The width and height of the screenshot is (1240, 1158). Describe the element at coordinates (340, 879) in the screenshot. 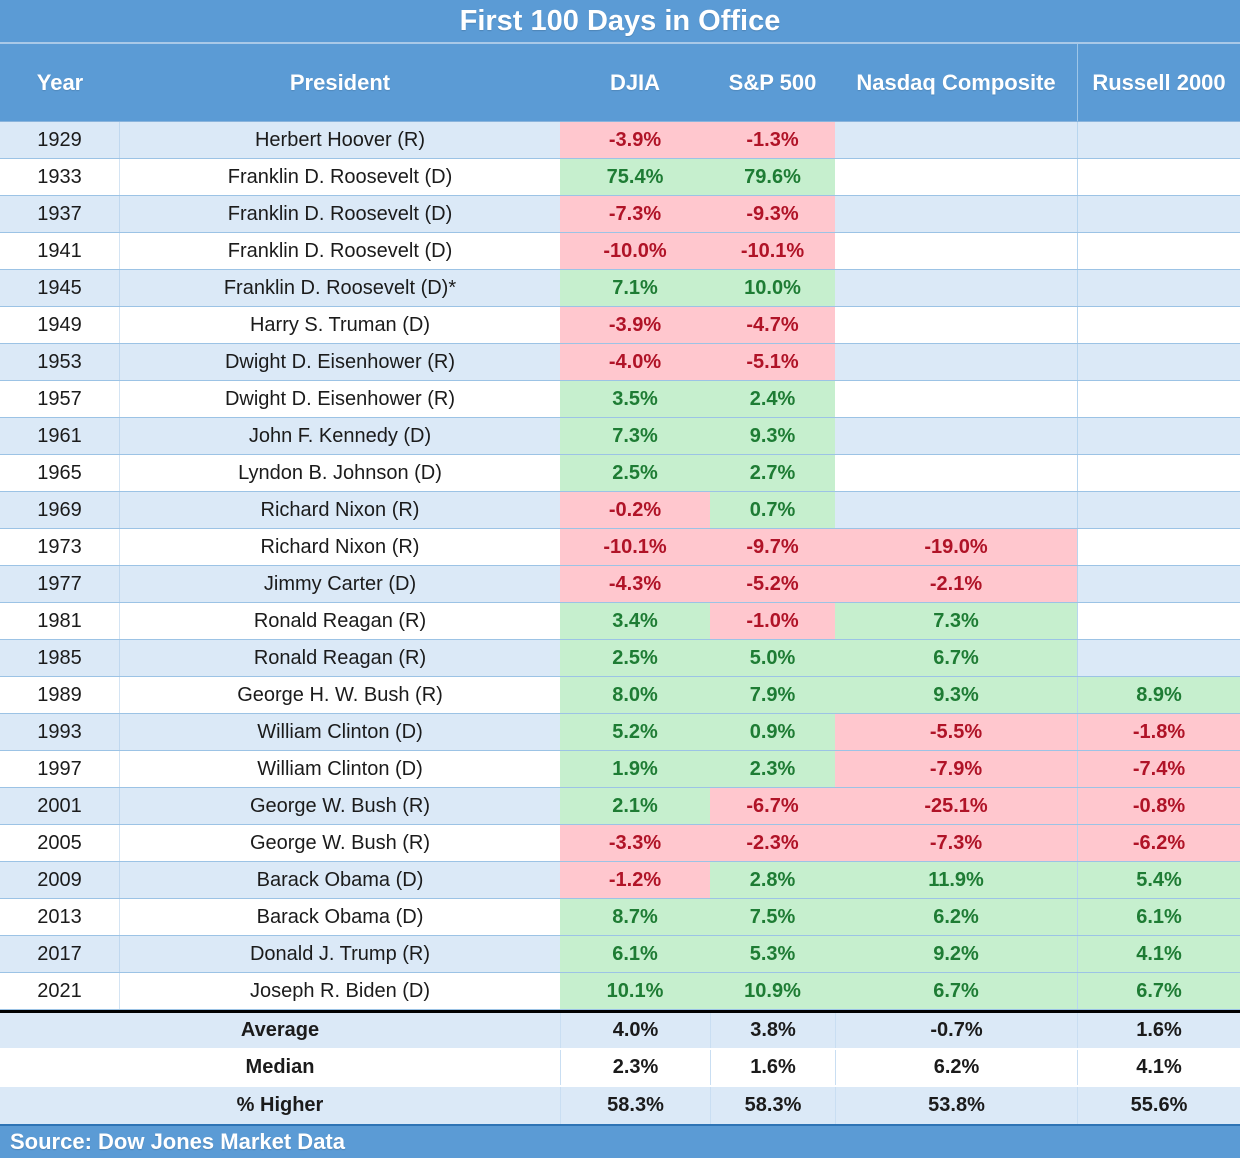

I see `cell-president: Barack Obama (D)` at that location.